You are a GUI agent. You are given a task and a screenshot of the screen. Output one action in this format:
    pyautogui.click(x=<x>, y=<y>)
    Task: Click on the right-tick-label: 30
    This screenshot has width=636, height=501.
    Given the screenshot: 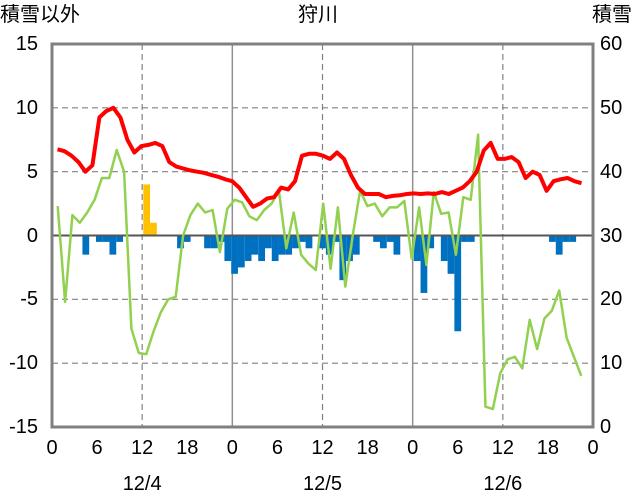 What is the action you would take?
    pyautogui.click(x=611, y=235)
    